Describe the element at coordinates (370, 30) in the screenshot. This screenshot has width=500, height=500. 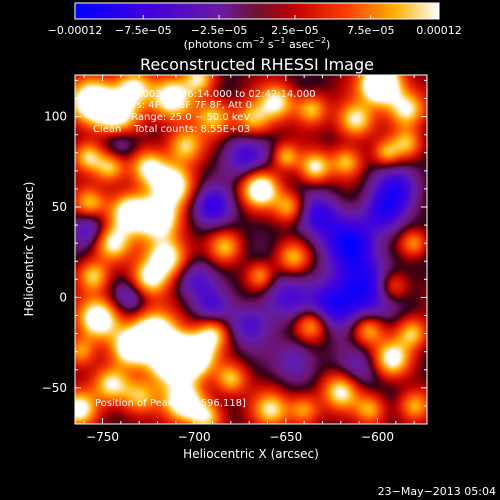
I see `colorbar-tick-label: 7.5e−05` at that location.